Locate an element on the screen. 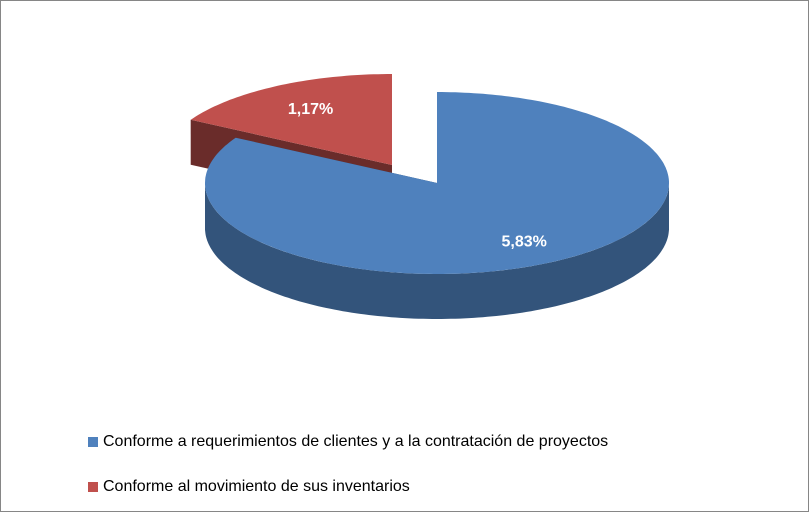 The height and width of the screenshot is (512, 809). data-label: 5,83% is located at coordinates (524, 241).